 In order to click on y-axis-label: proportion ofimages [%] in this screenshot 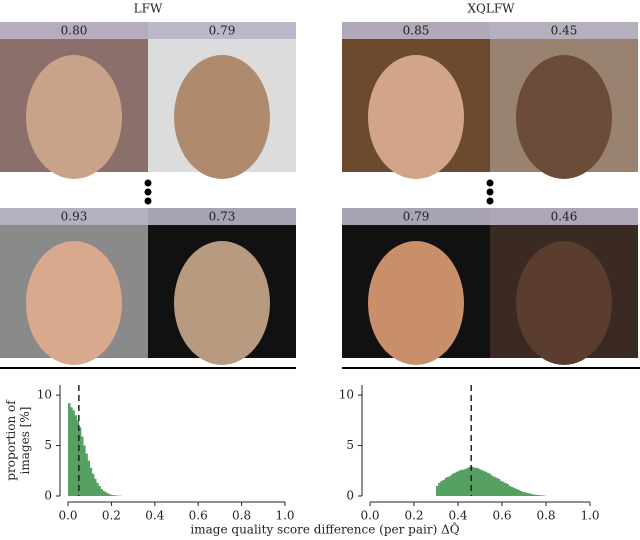, I will do `click(18, 440)`.